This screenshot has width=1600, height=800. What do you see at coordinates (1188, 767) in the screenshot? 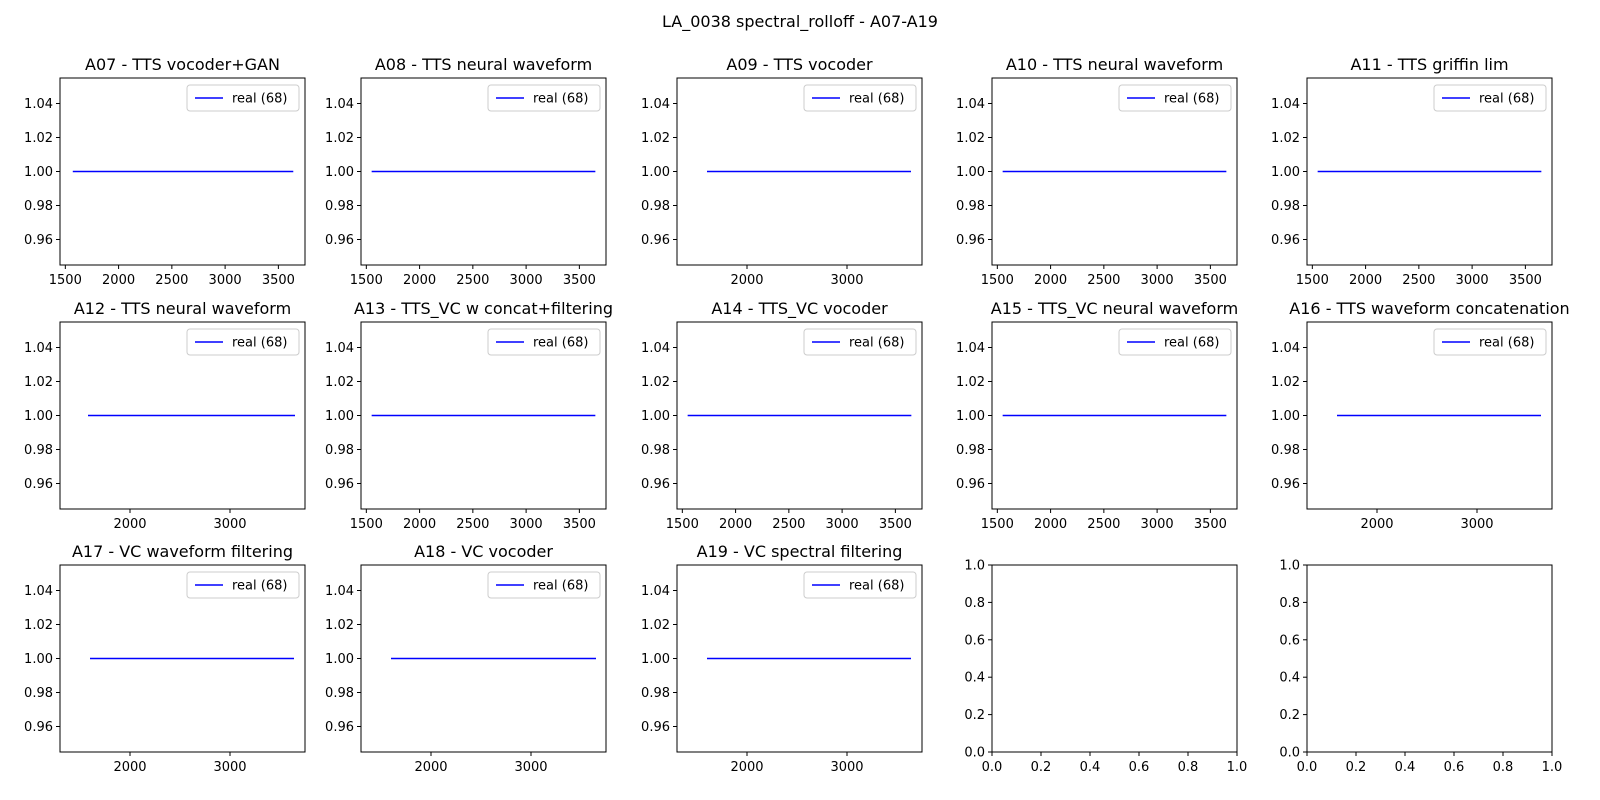
I see `x-tick-label: 0.8` at bounding box center [1188, 767].